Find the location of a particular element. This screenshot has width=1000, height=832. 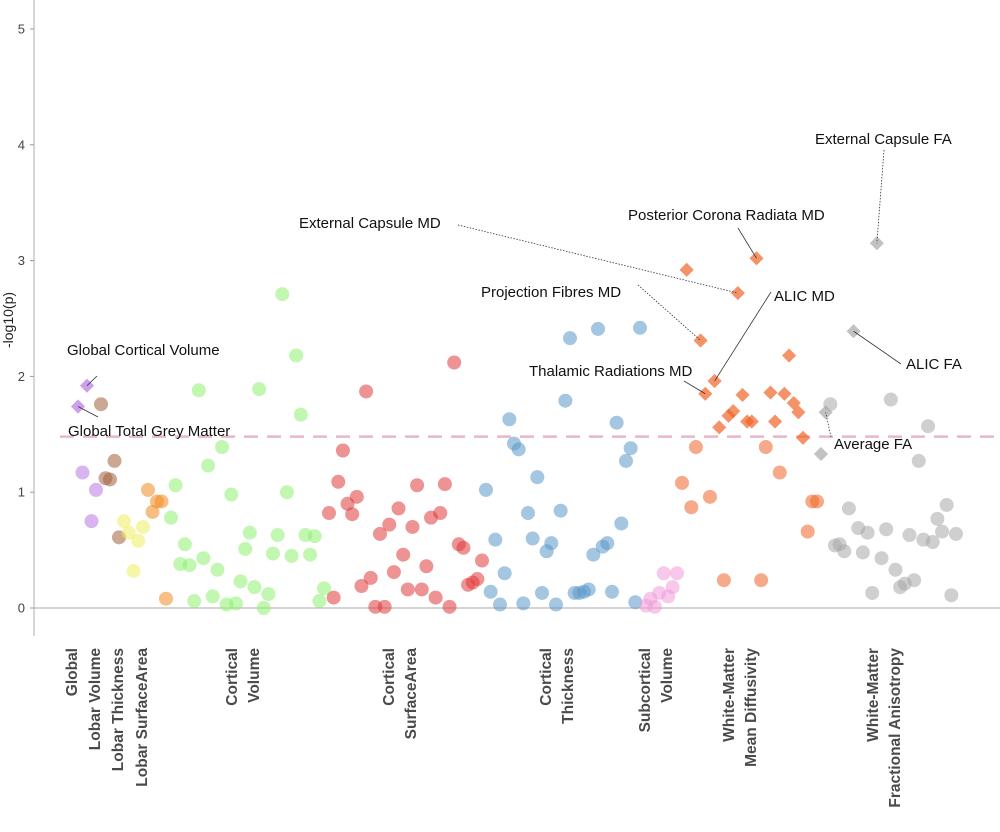

annotation-label: ALIC MD is located at coordinates (804, 296).